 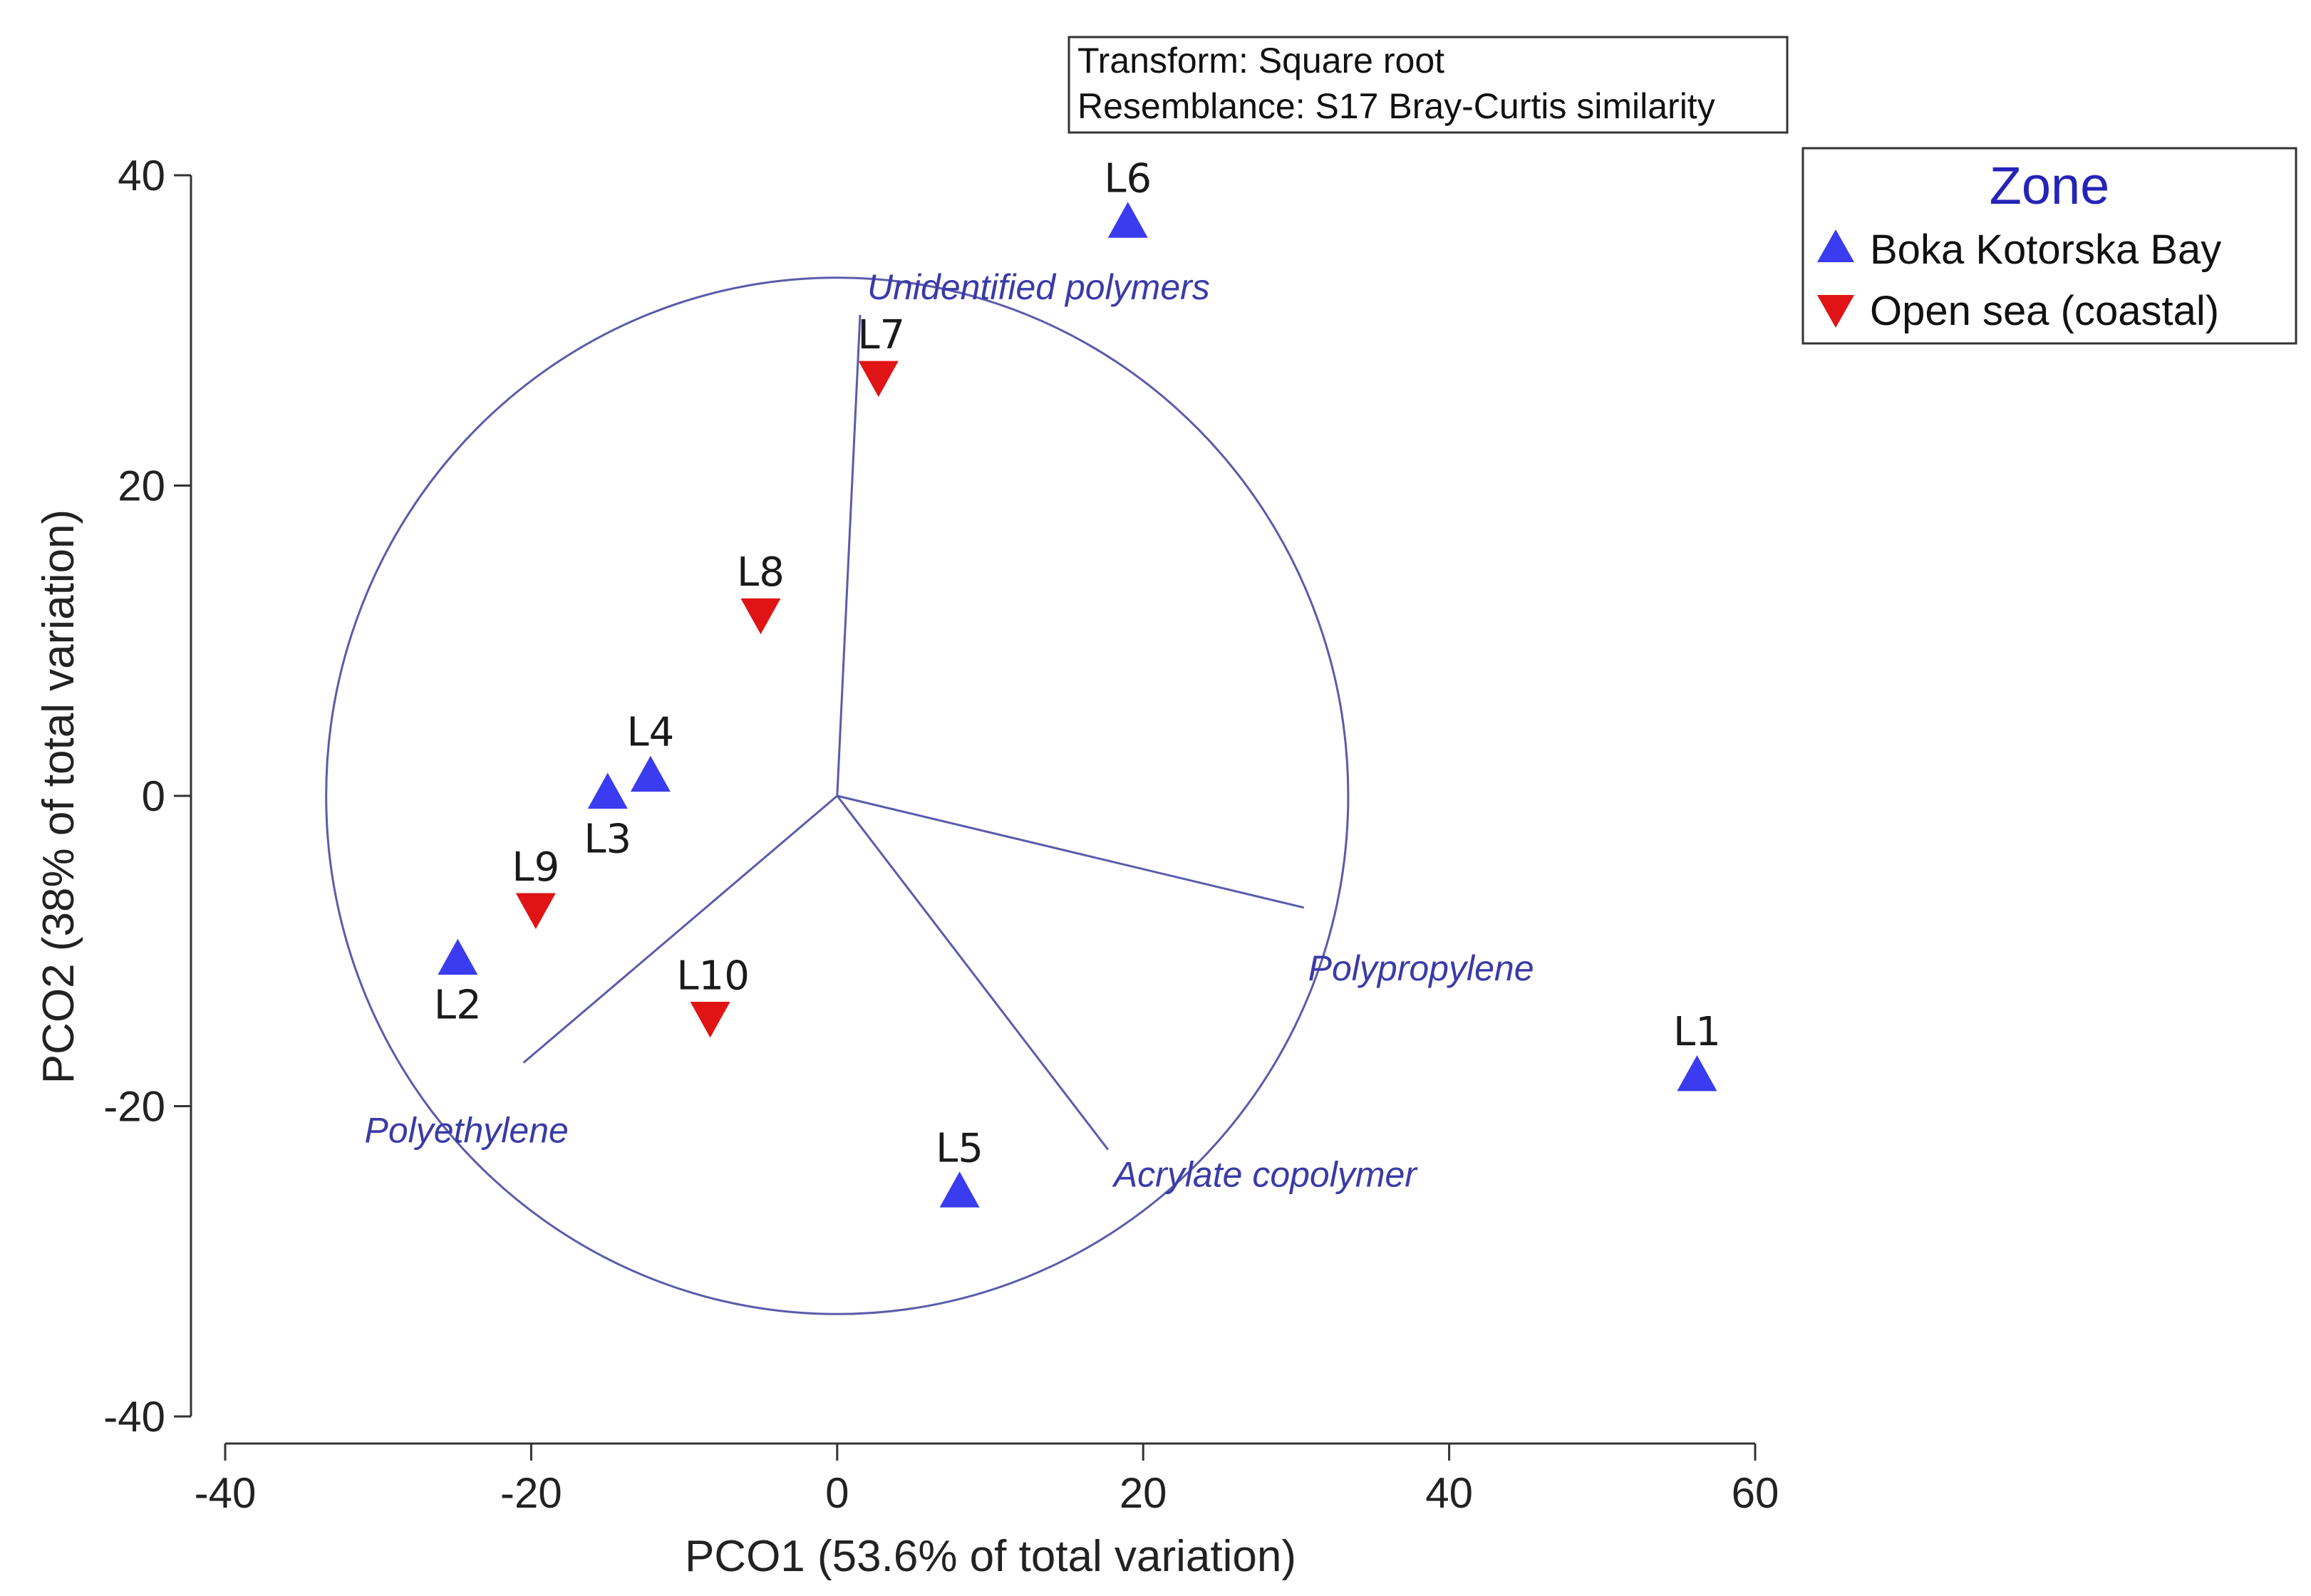 What do you see at coordinates (837, 1493) in the screenshot?
I see `x-tick-label: 0` at bounding box center [837, 1493].